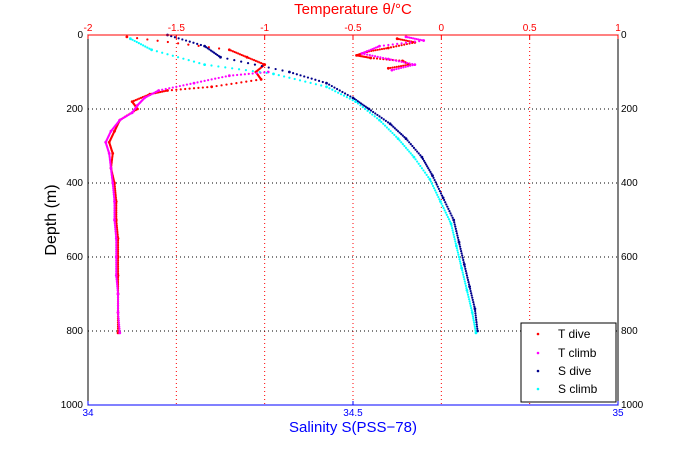  Describe the element at coordinates (51, 219) in the screenshot. I see `depth-axis-title: Depth (m)` at that location.